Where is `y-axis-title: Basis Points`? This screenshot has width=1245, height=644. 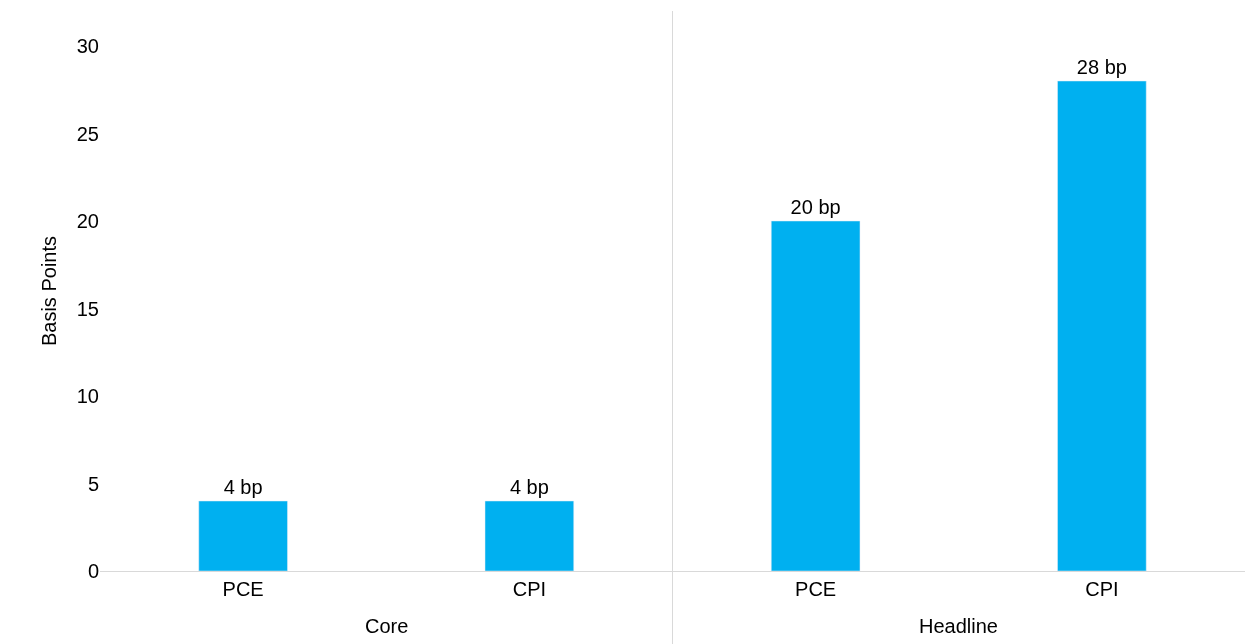 y-axis-title: Basis Points is located at coordinates (49, 291).